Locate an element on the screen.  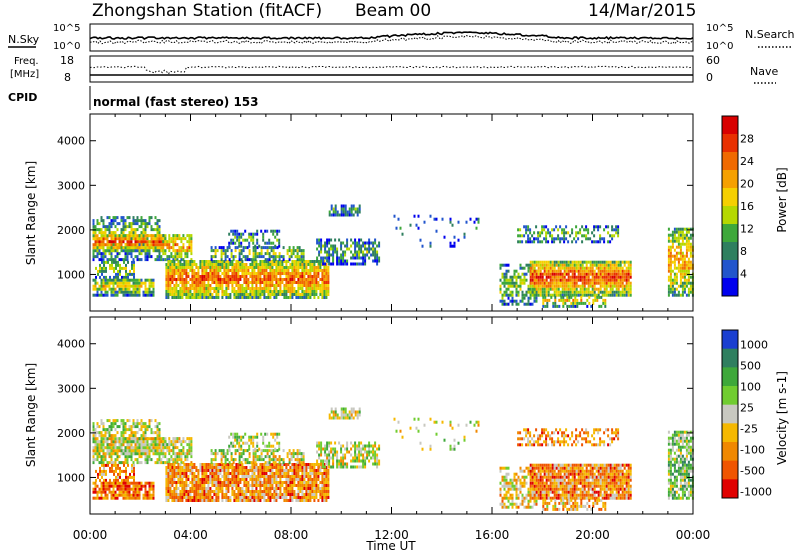
nsearch-label: N.Search is located at coordinates (770, 34).